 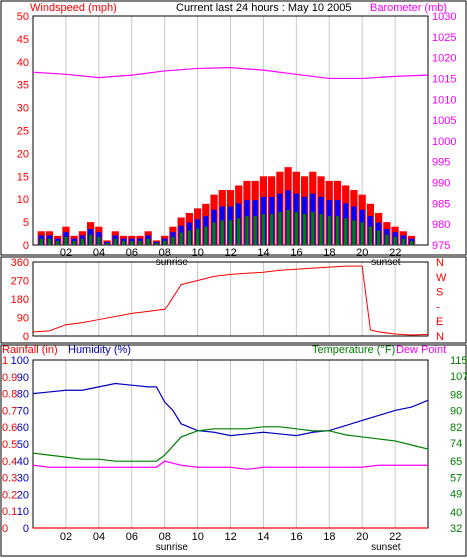 I want to click on temperature-axis-tick: 49, so click(x=456, y=495).